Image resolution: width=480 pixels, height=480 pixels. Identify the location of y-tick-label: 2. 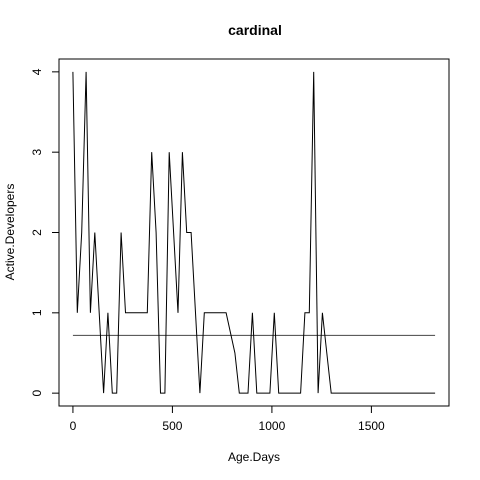
(37, 232).